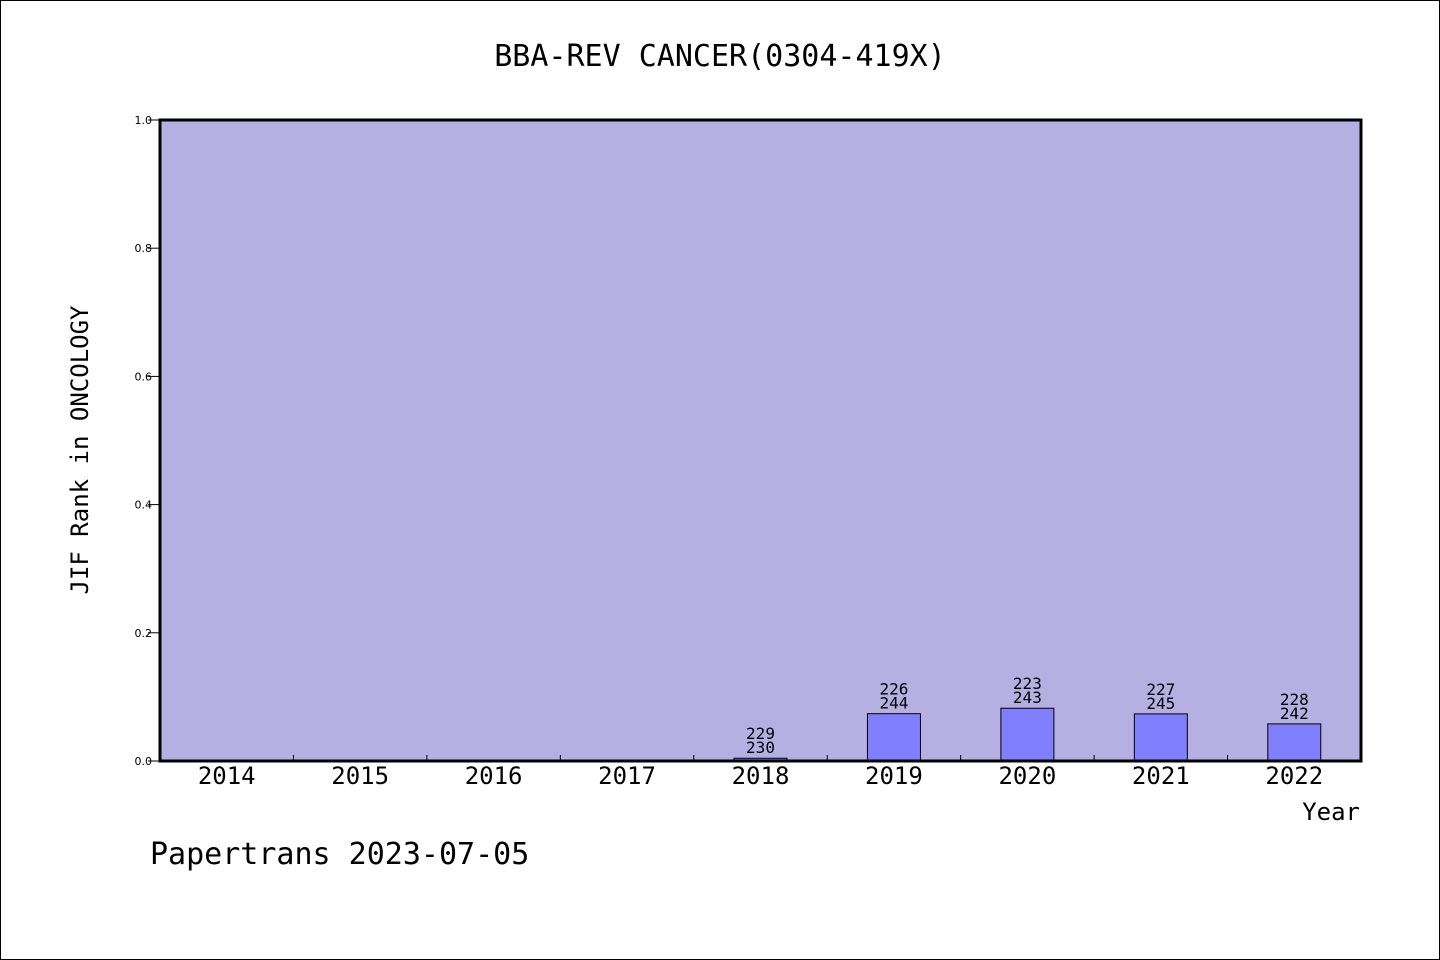  What do you see at coordinates (144, 248) in the screenshot?
I see `y-tick-label: 0.8` at bounding box center [144, 248].